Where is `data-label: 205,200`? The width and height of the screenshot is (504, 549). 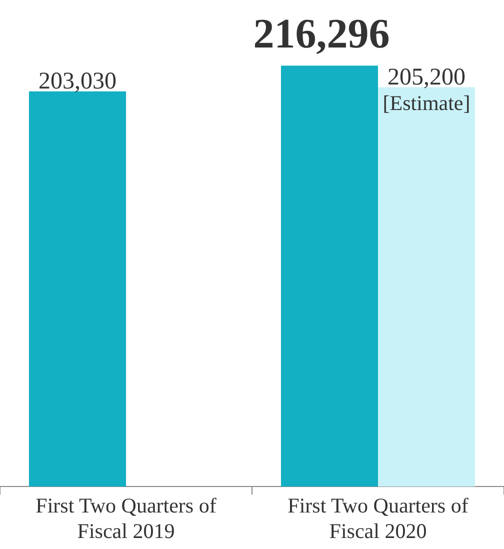
data-label: 205,200 is located at coordinates (427, 77).